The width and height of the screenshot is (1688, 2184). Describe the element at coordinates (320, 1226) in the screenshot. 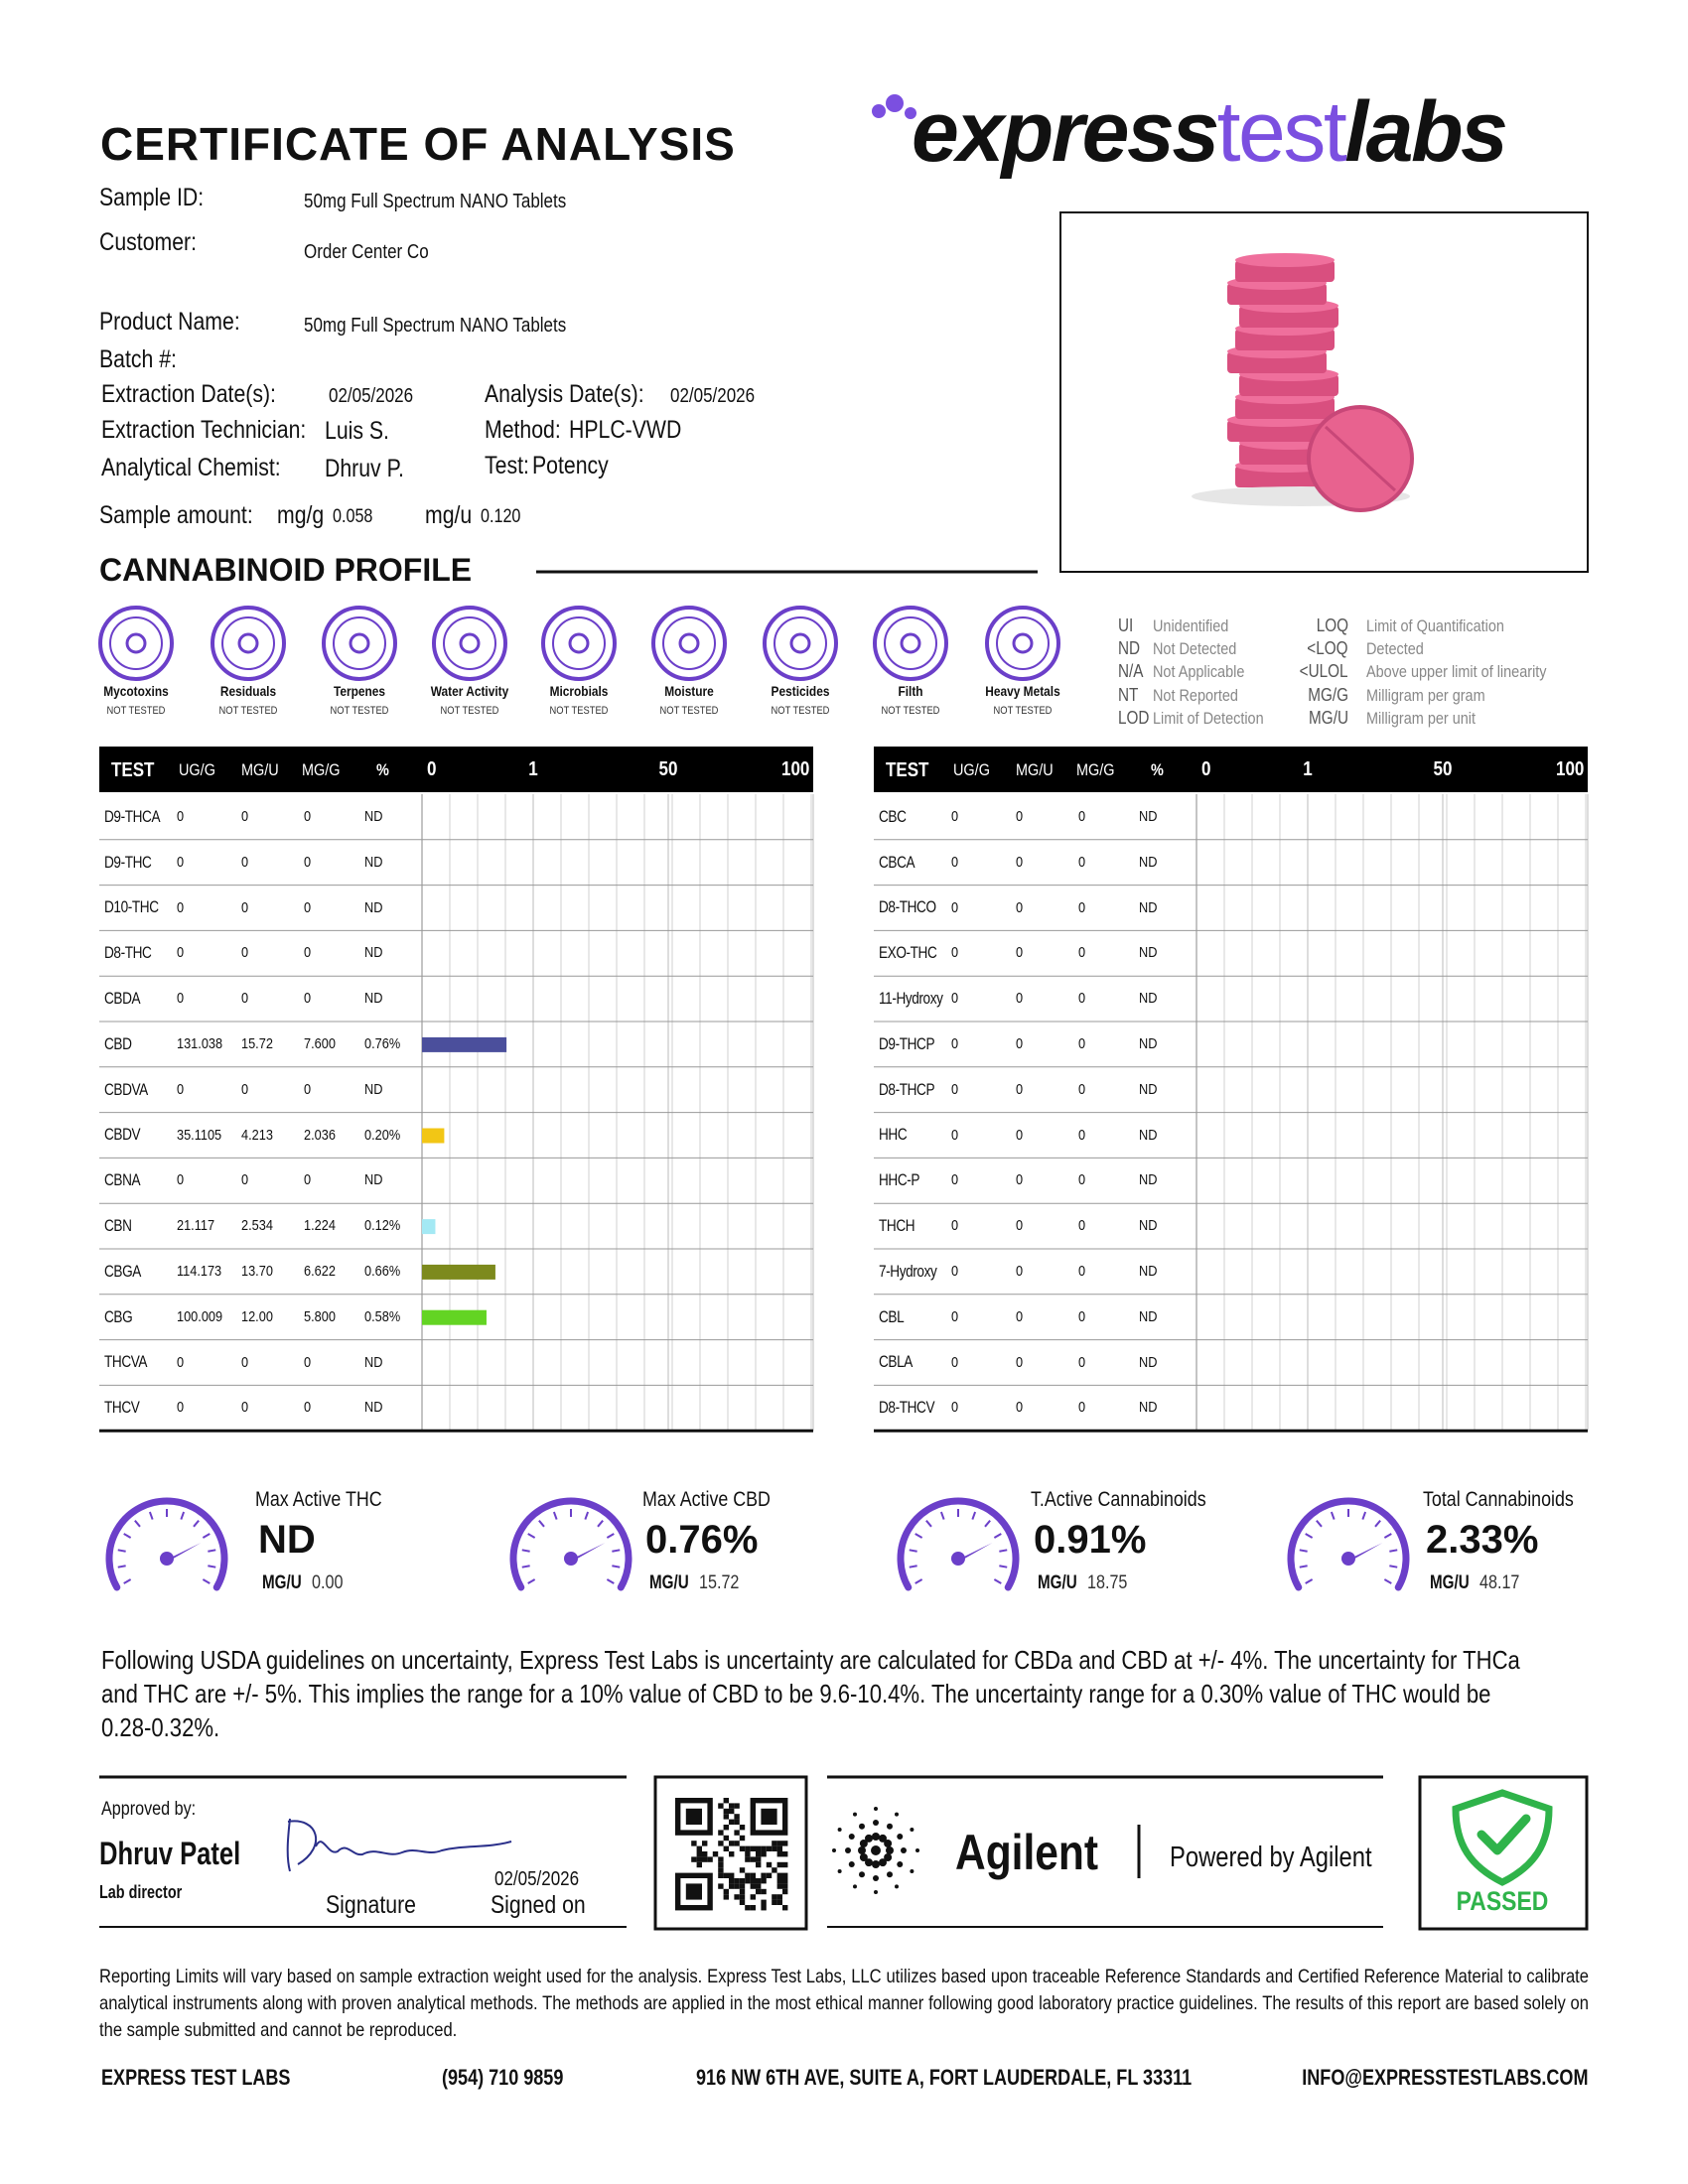

I see `result-cell: 1.224` at that location.